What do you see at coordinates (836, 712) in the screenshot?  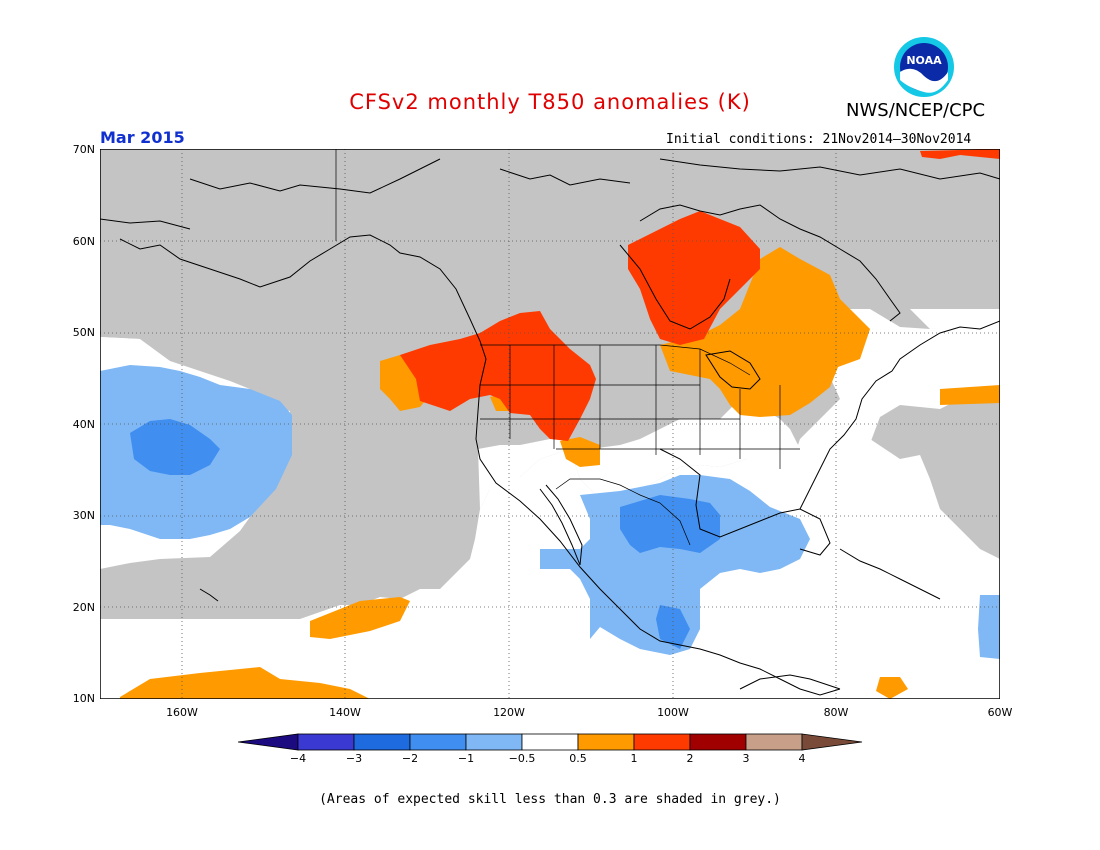 I see `lon-label: 80W` at bounding box center [836, 712].